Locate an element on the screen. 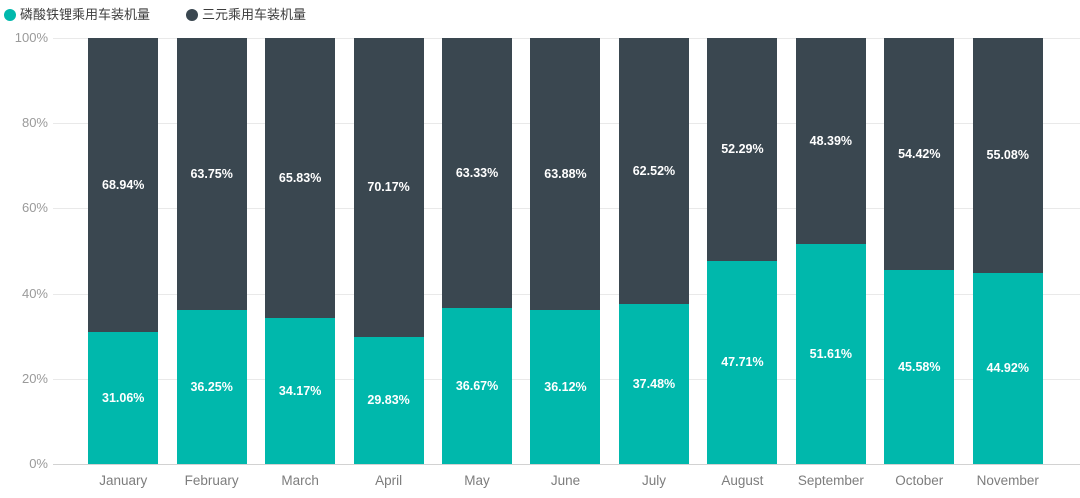 The width and height of the screenshot is (1080, 498). segment-lfp: 36.25% is located at coordinates (211, 386).